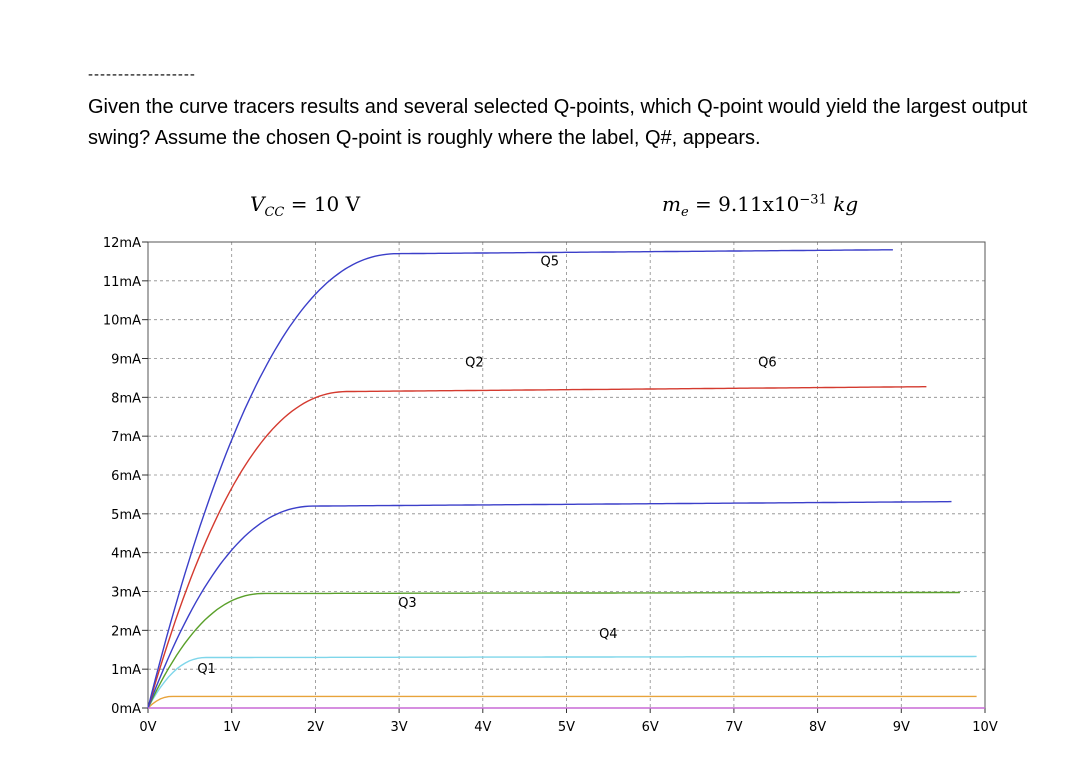 This screenshot has width=1071, height=772. I want to click on x-tick-label: 7V, so click(733, 727).